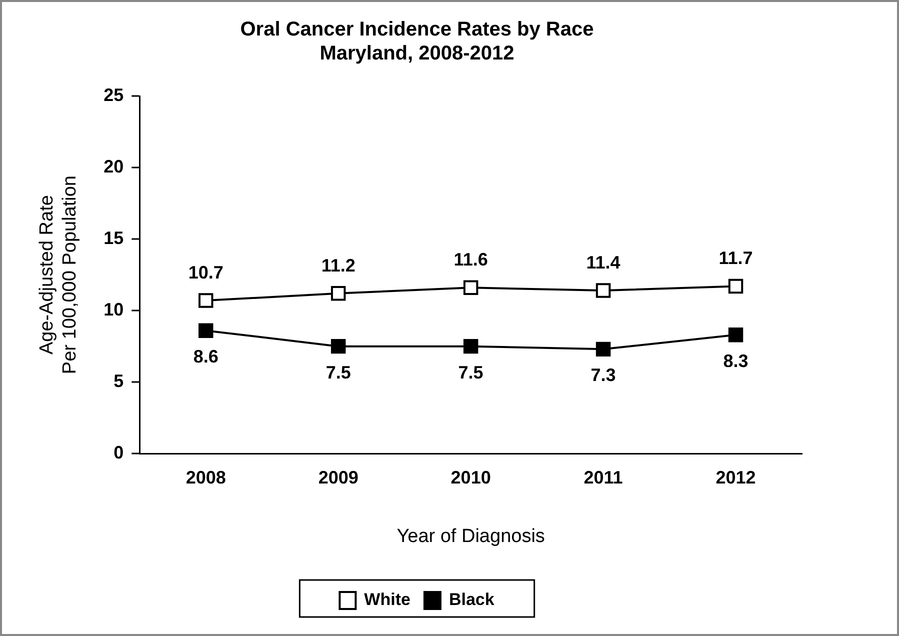 The width and height of the screenshot is (899, 636). What do you see at coordinates (470, 536) in the screenshot?
I see `x-axis-title: Year of Diagnosis` at bounding box center [470, 536].